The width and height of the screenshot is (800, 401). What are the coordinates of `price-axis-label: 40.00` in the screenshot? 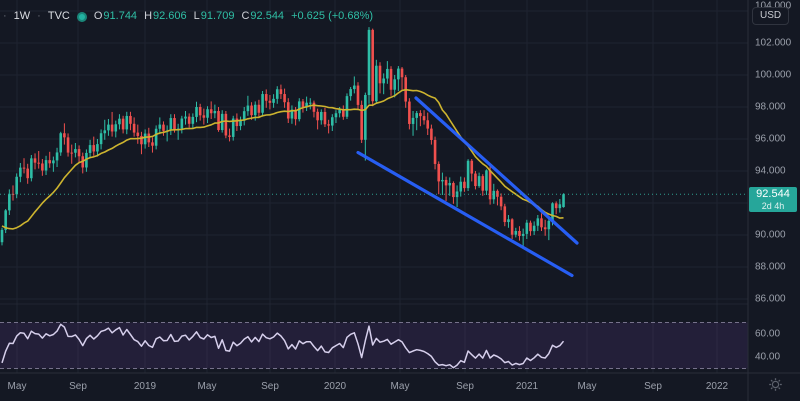 It's located at (768, 357).